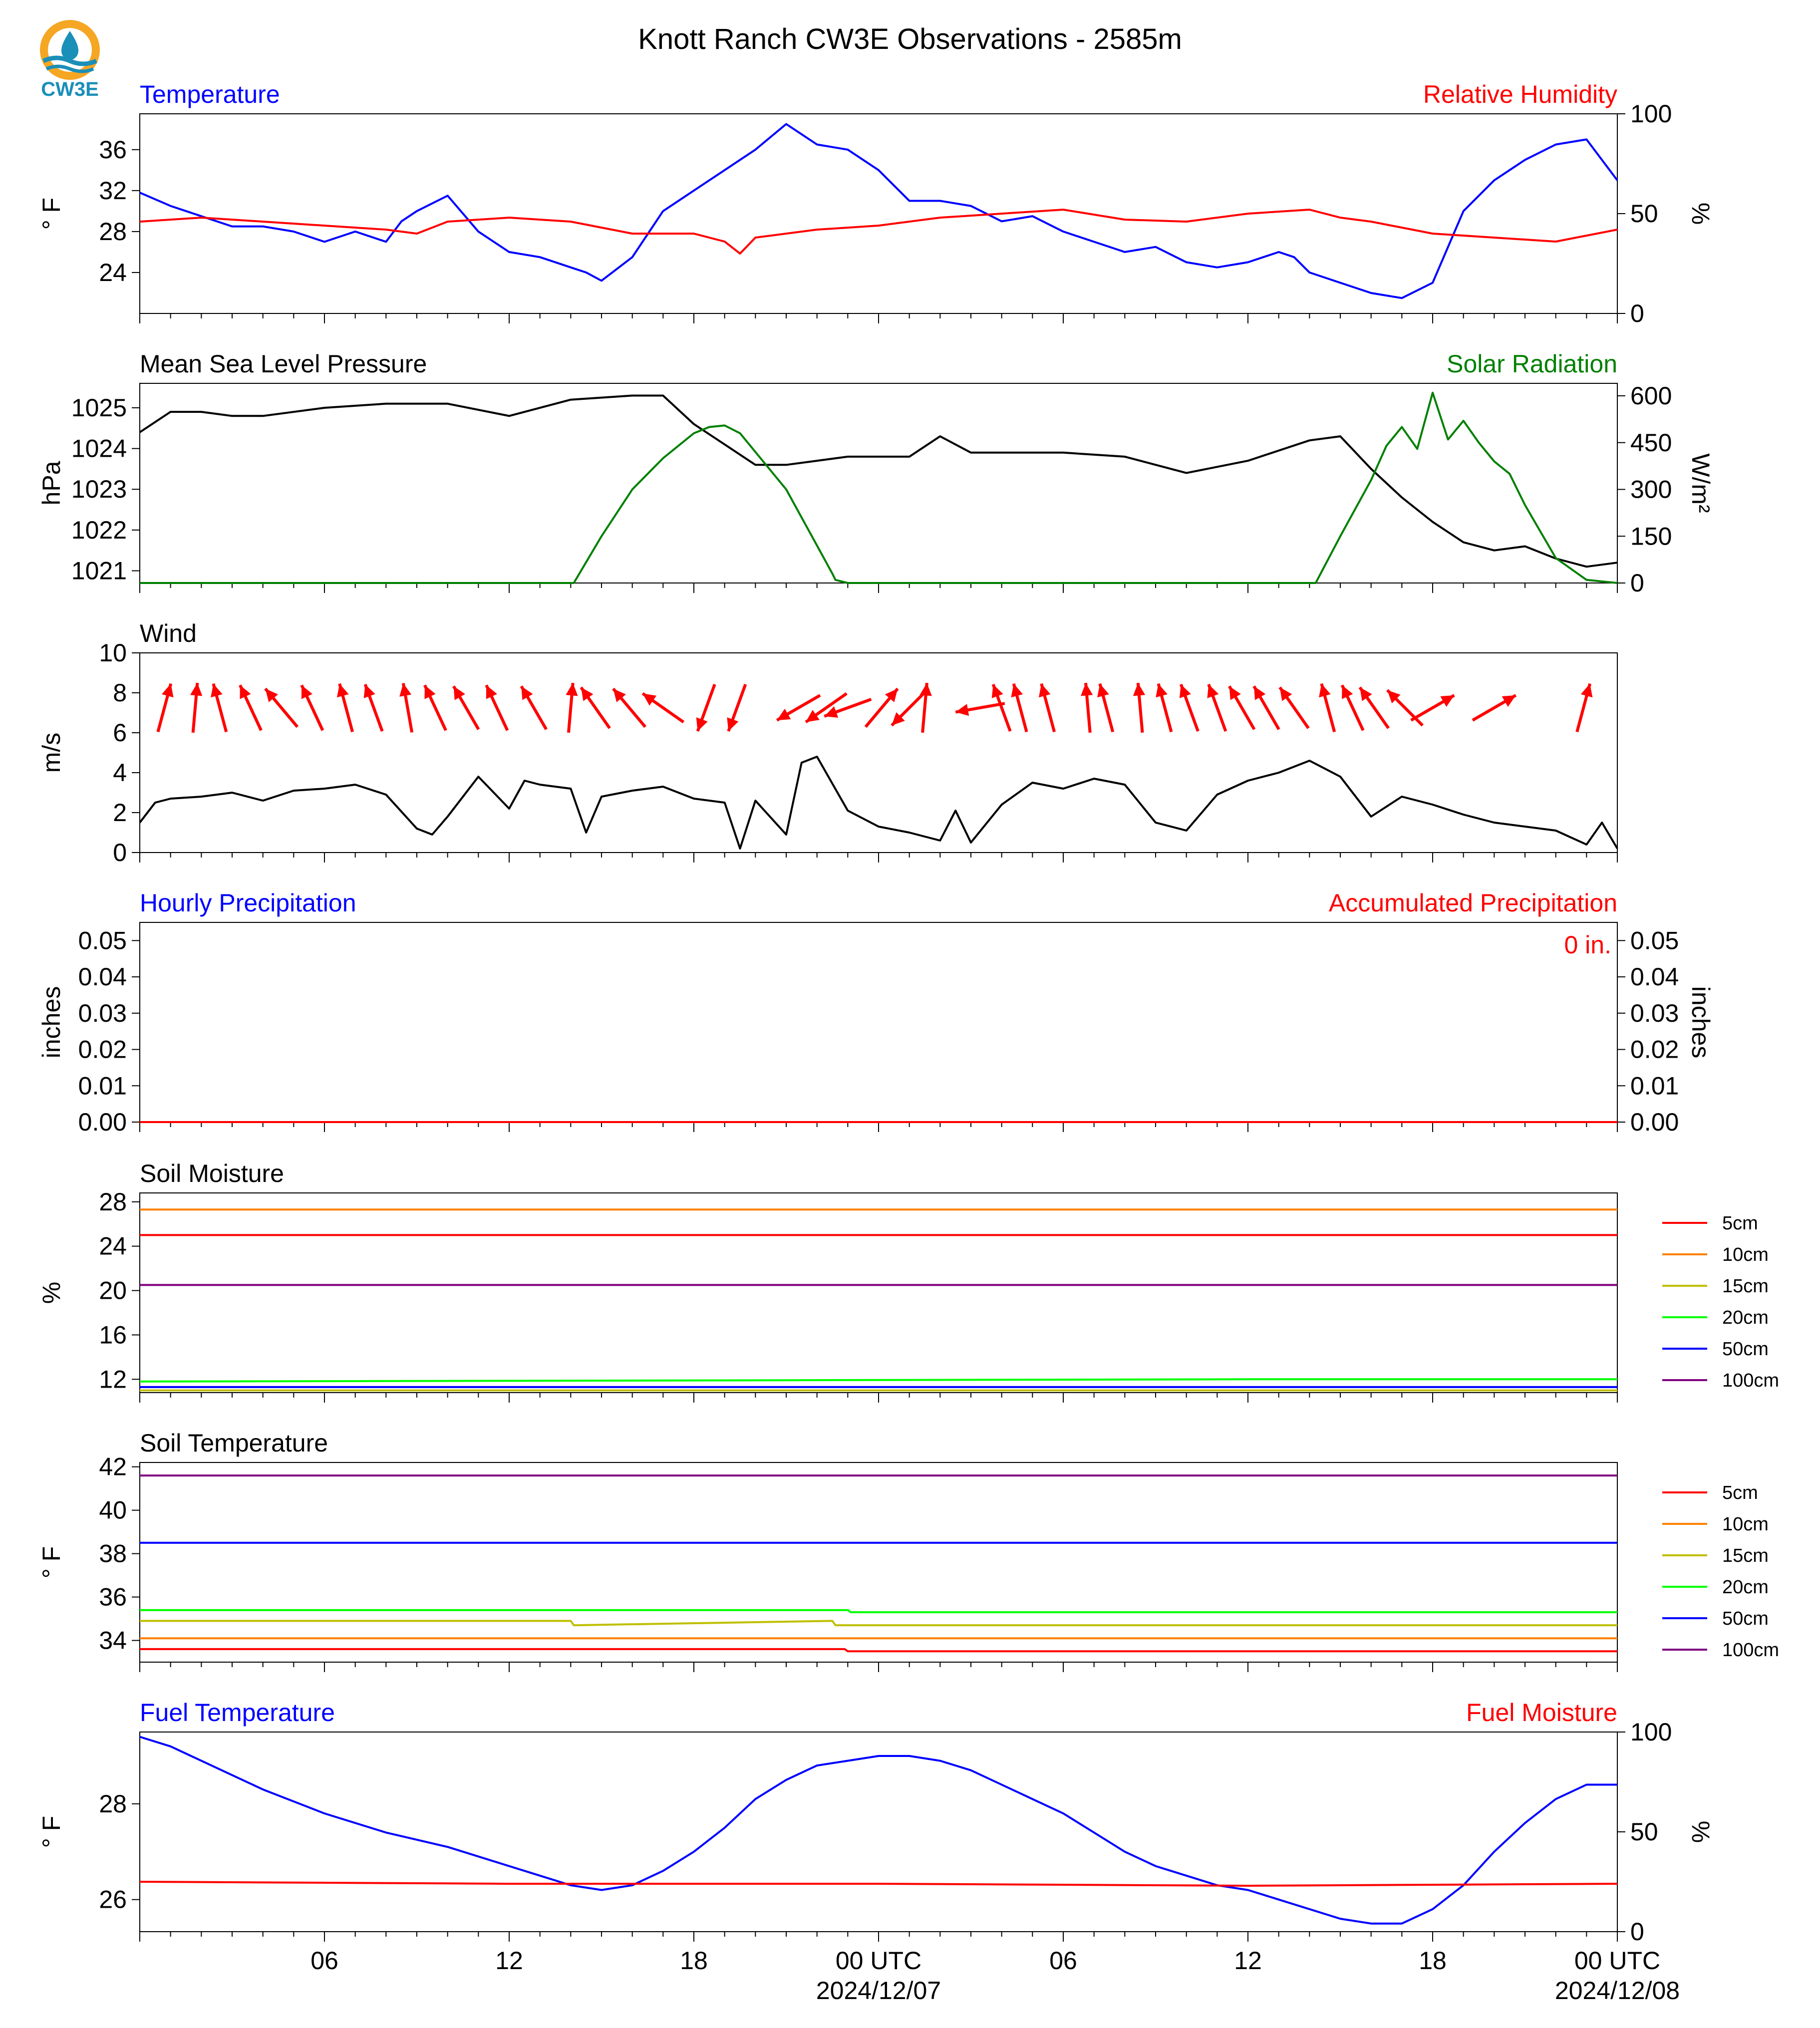 The height and width of the screenshot is (2028, 1820). I want to click on y-tick-label: 32, so click(113, 191).